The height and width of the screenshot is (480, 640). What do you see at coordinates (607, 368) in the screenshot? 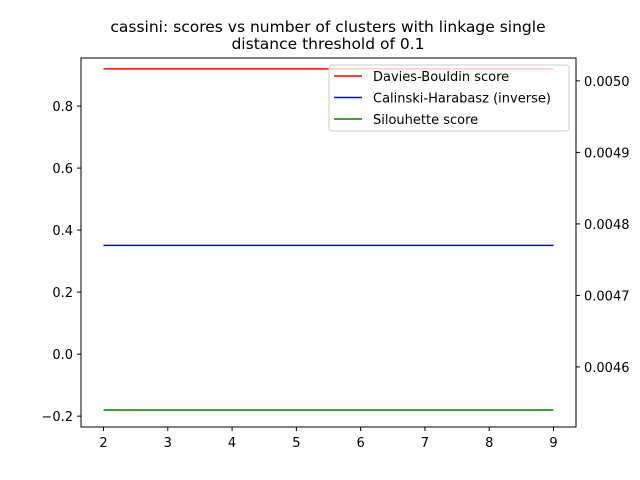
I see `right-tick-label: 0.0046` at bounding box center [607, 368].